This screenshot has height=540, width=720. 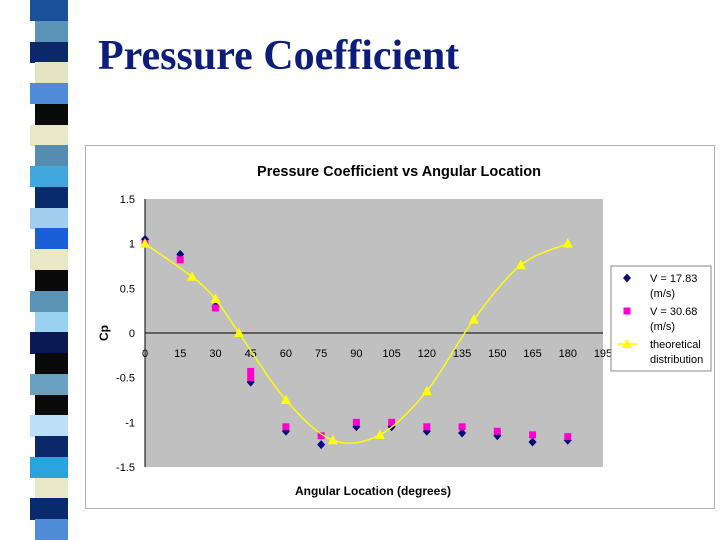 I want to click on x-tick-label: 165, so click(x=532, y=354).